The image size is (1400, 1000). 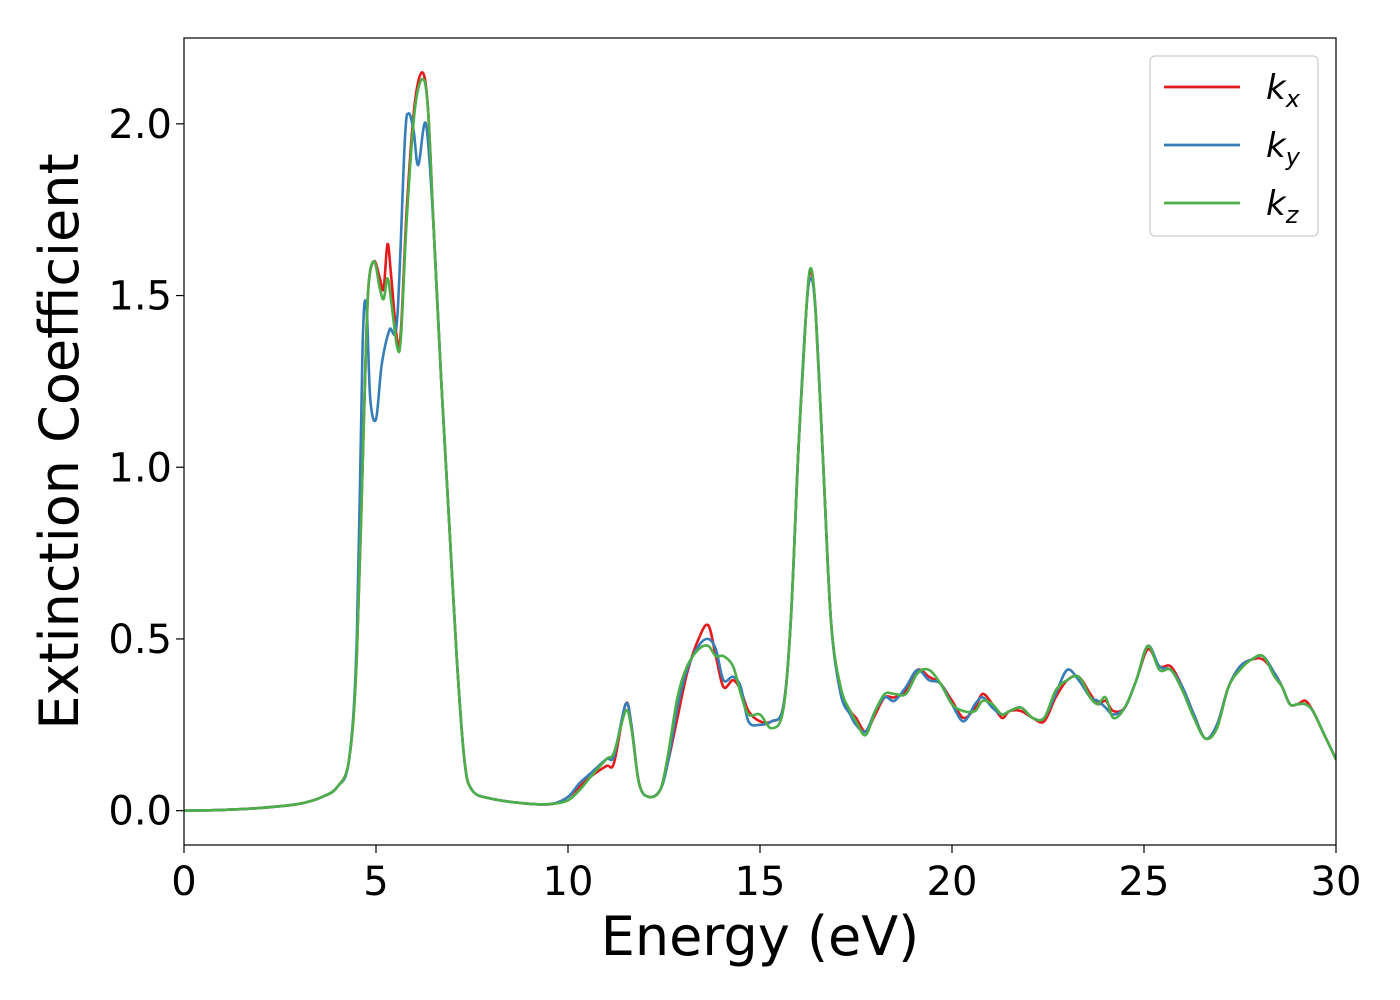 What do you see at coordinates (760, 882) in the screenshot?
I see `x-tick-label: 15` at bounding box center [760, 882].